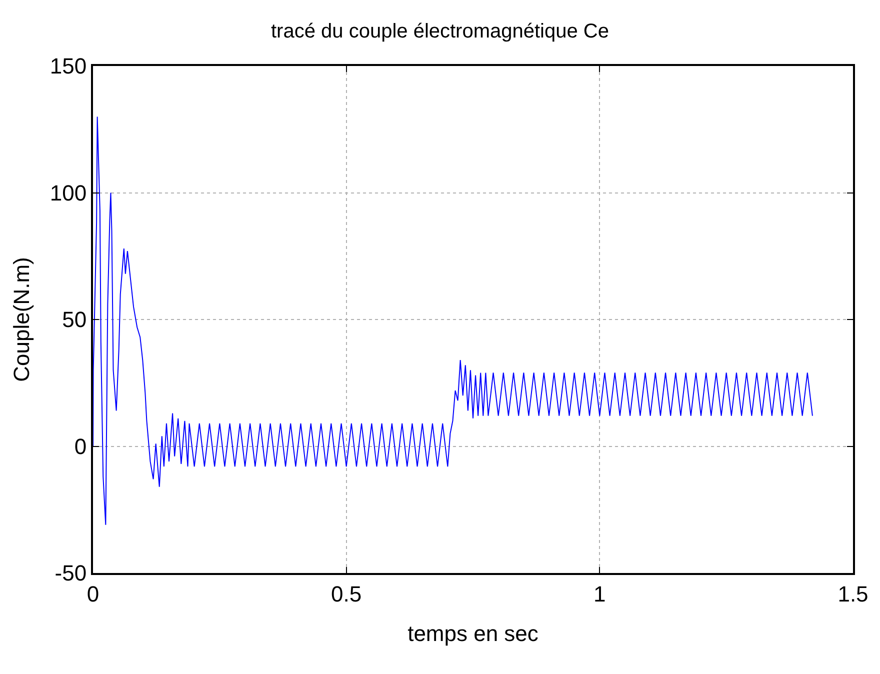 This screenshot has height=674, width=880. Describe the element at coordinates (80, 446) in the screenshot. I see `y-tick-label: 0` at that location.